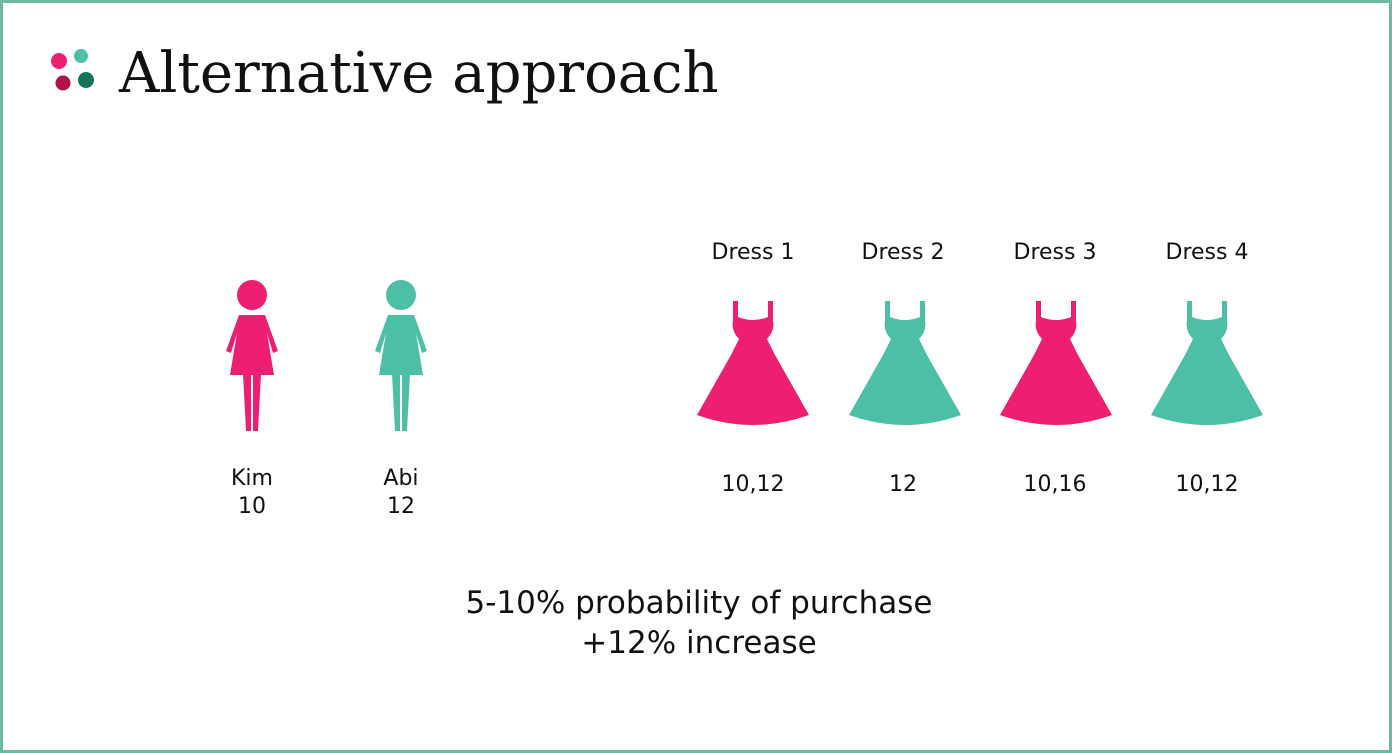  I want to click on person-abi: Abi 12, so click(401, 400).